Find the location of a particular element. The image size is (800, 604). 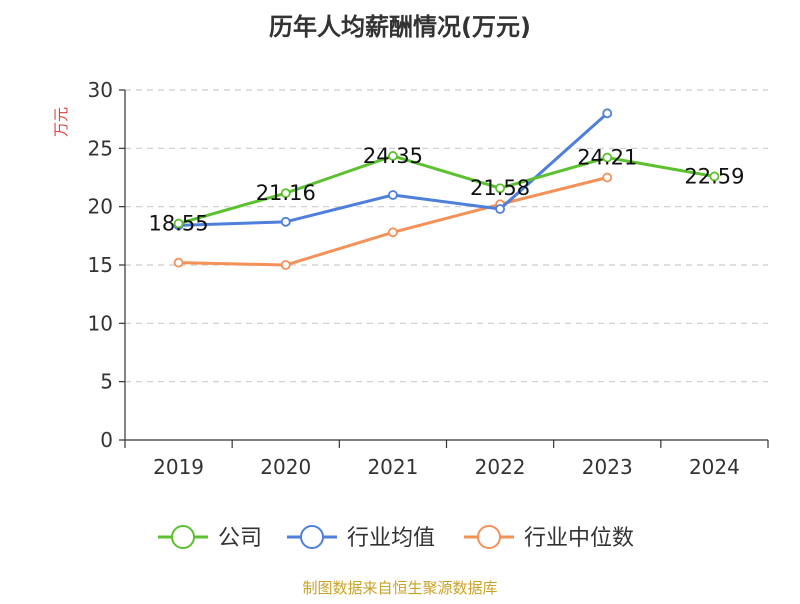

point-1-2023 is located at coordinates (607, 113).